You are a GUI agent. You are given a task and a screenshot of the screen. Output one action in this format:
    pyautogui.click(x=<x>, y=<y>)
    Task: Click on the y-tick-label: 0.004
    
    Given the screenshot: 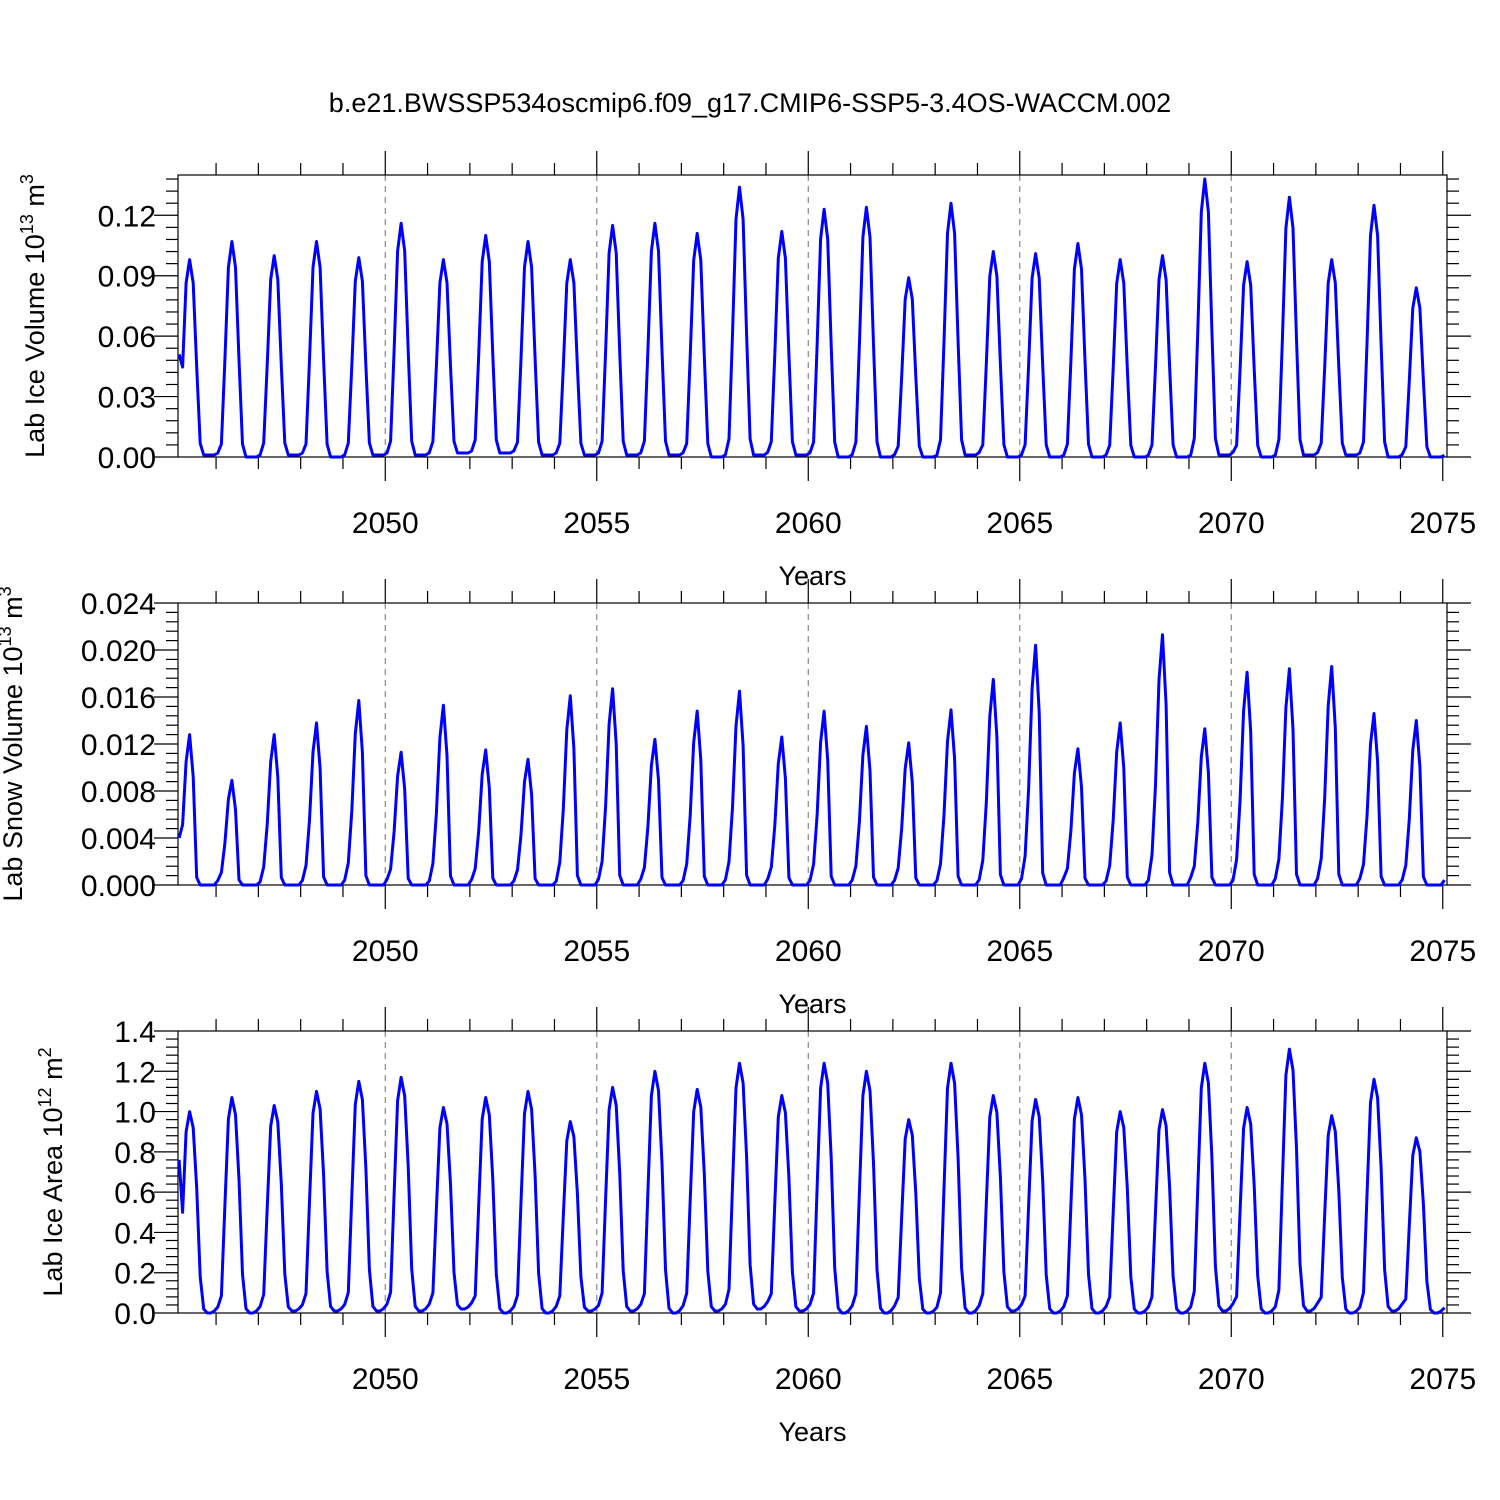 What is the action you would take?
    pyautogui.click(x=118, y=839)
    